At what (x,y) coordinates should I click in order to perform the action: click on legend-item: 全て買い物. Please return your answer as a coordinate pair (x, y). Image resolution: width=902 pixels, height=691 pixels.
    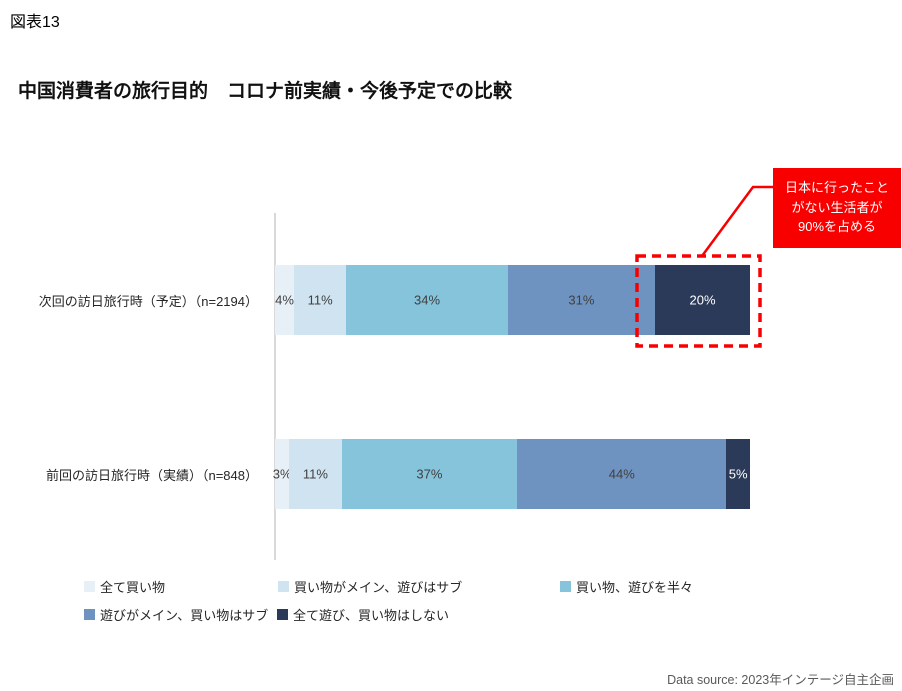
    Looking at the image, I should click on (124, 586).